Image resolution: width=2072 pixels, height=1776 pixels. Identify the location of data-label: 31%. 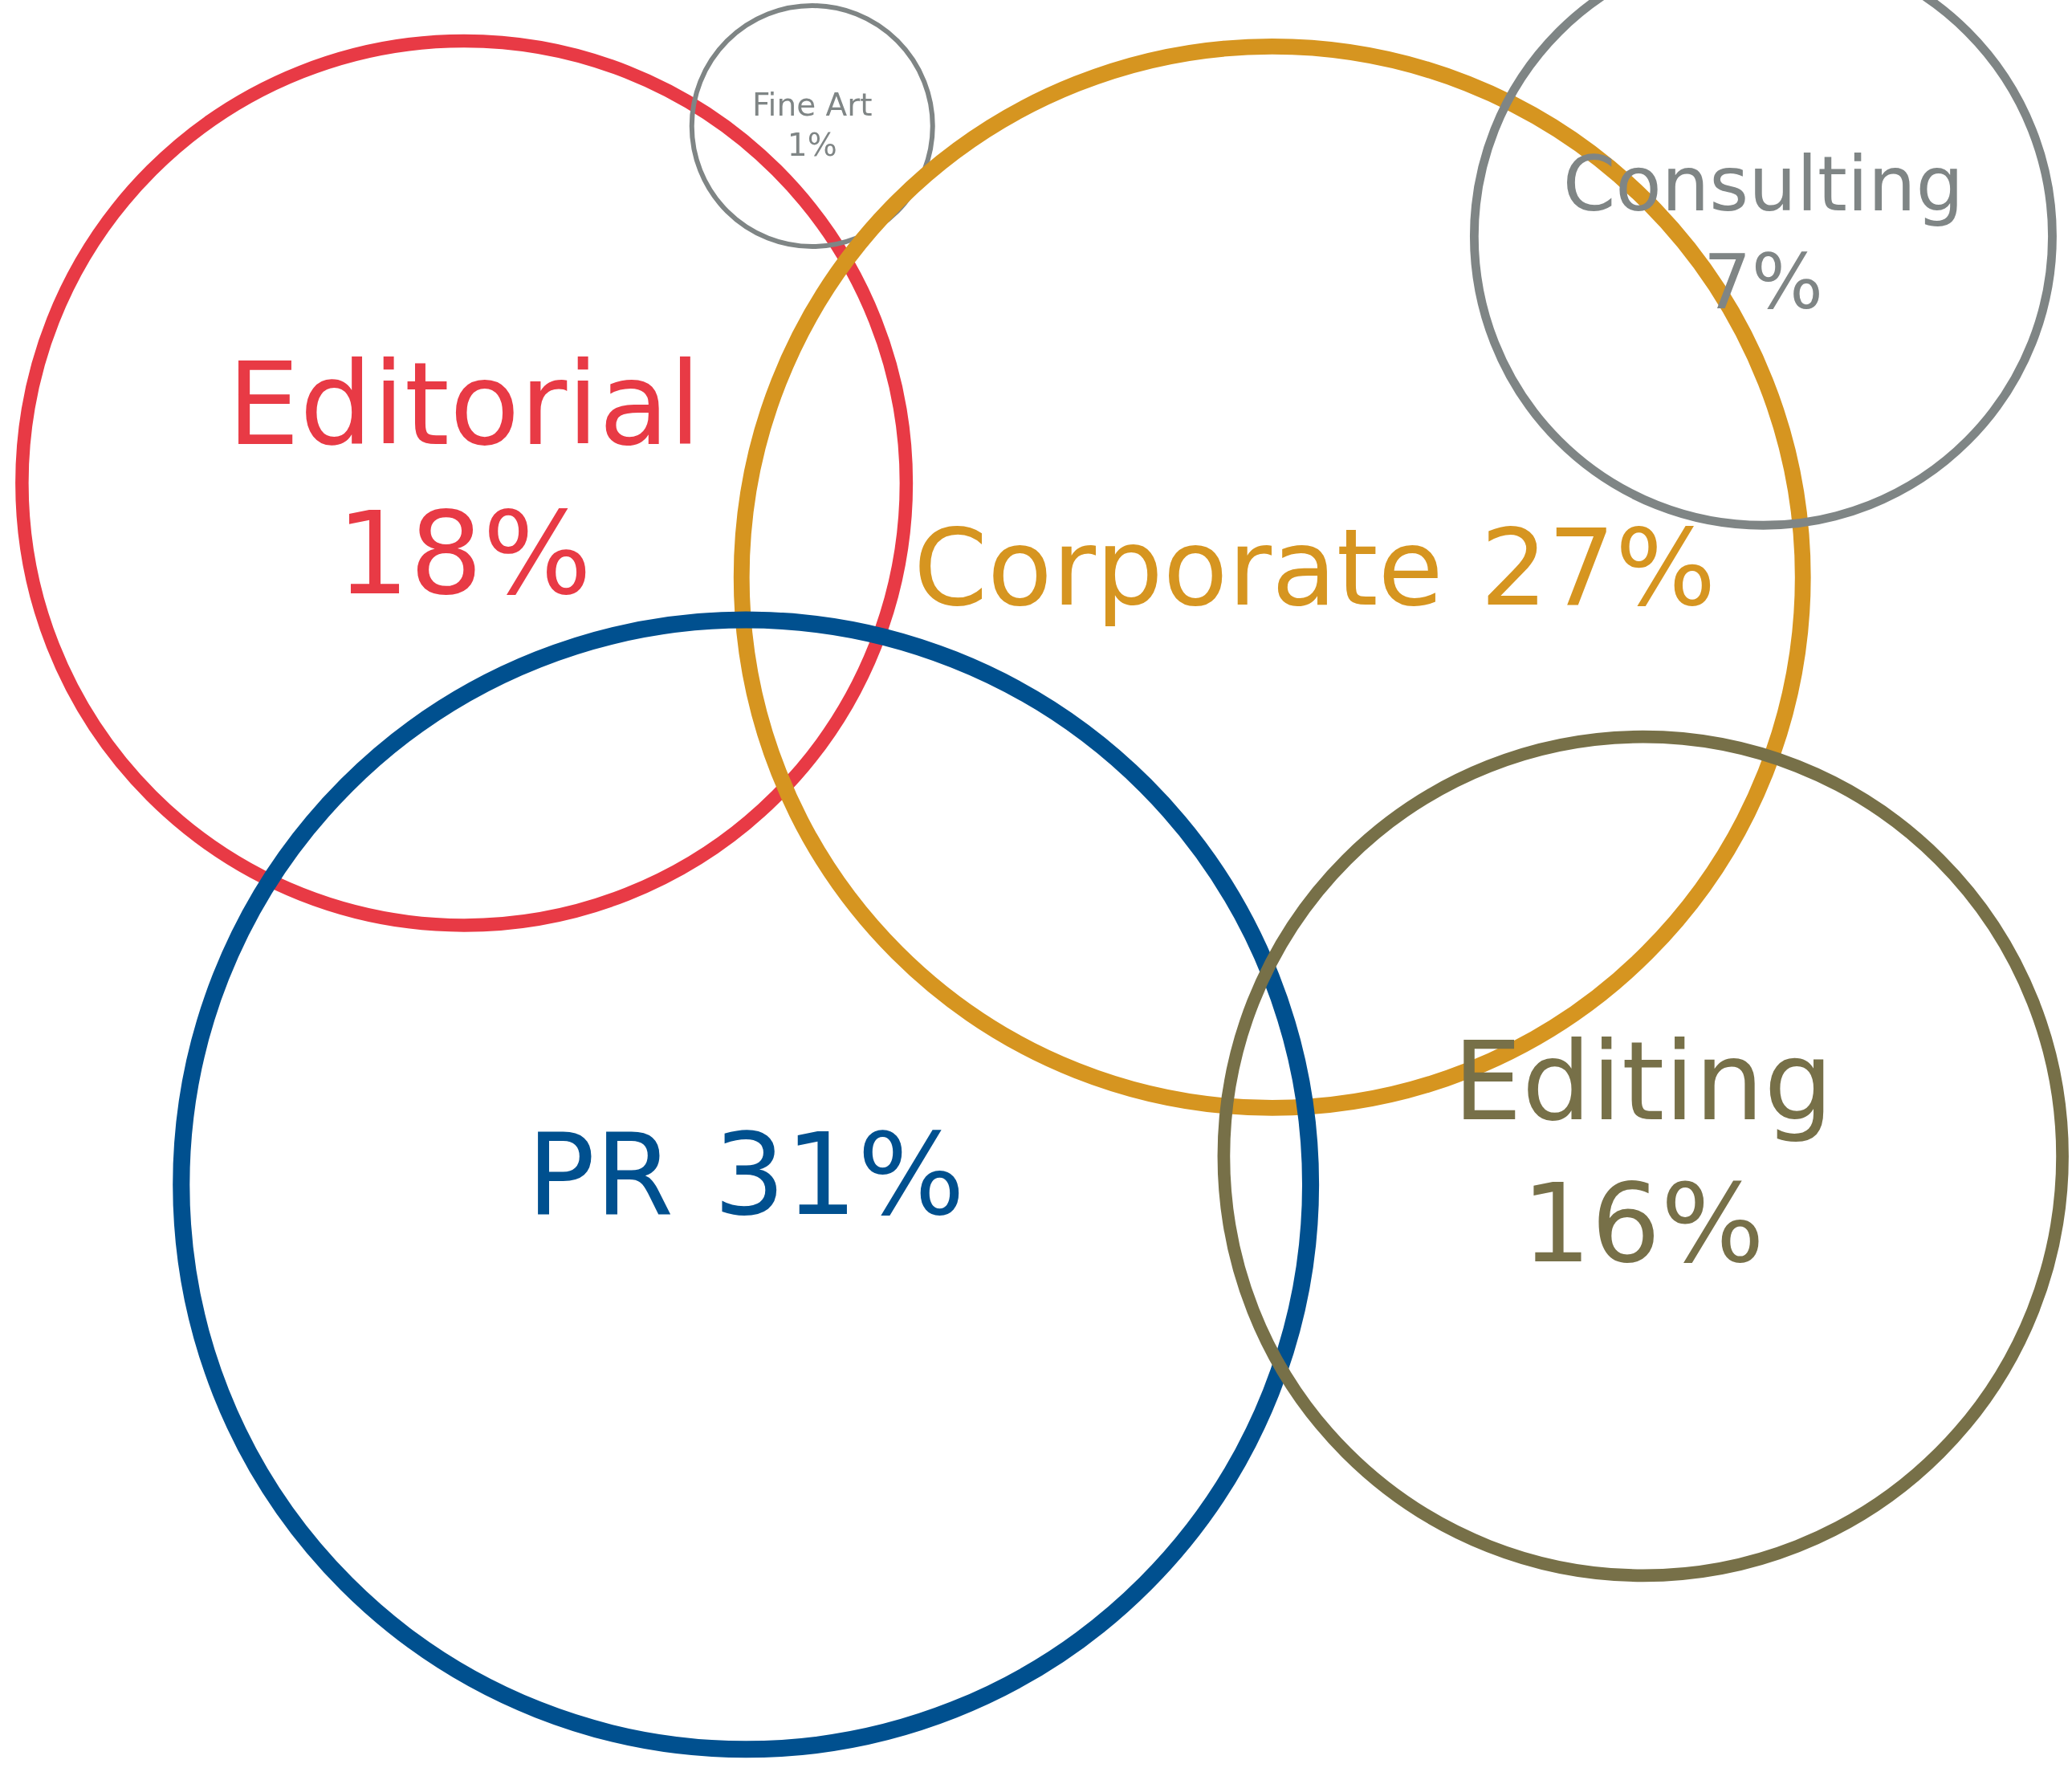
(839, 1175).